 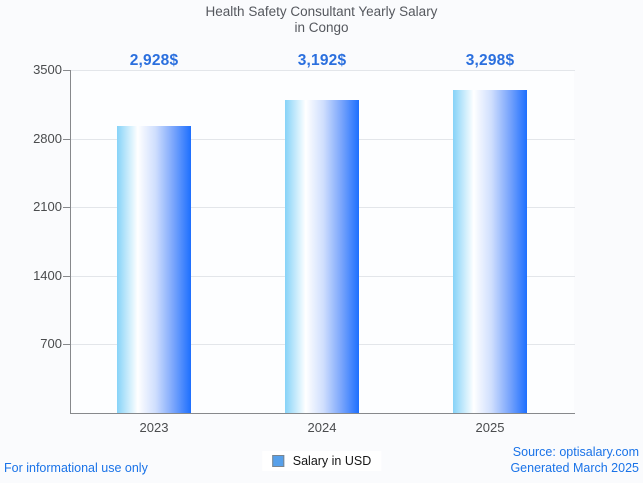 What do you see at coordinates (47, 138) in the screenshot?
I see `y-axis-tick-label: 2800` at bounding box center [47, 138].